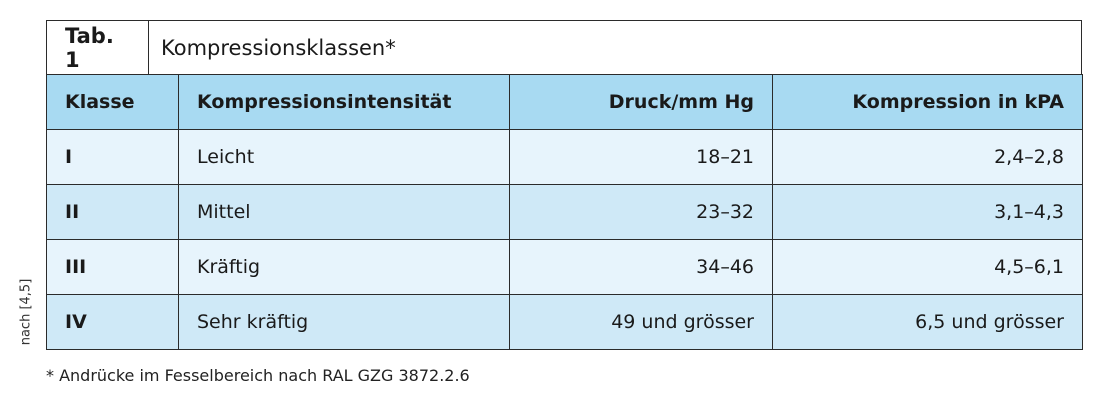 This screenshot has width=1100, height=408. What do you see at coordinates (112, 322) in the screenshot?
I see `table-cell: IV` at bounding box center [112, 322].